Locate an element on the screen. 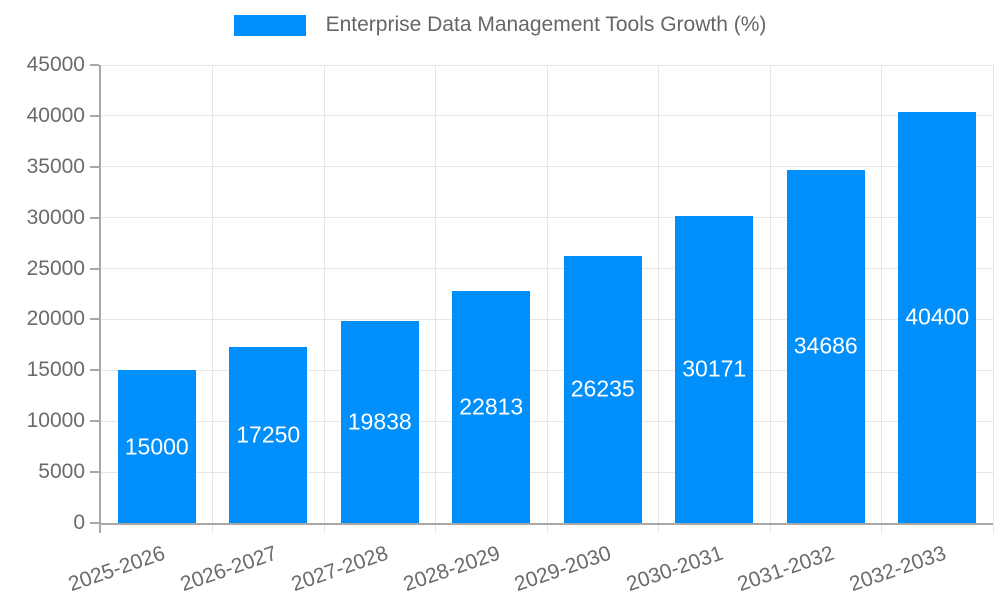 The image size is (1000, 600). y-axis-label: 35000 is located at coordinates (55, 166).